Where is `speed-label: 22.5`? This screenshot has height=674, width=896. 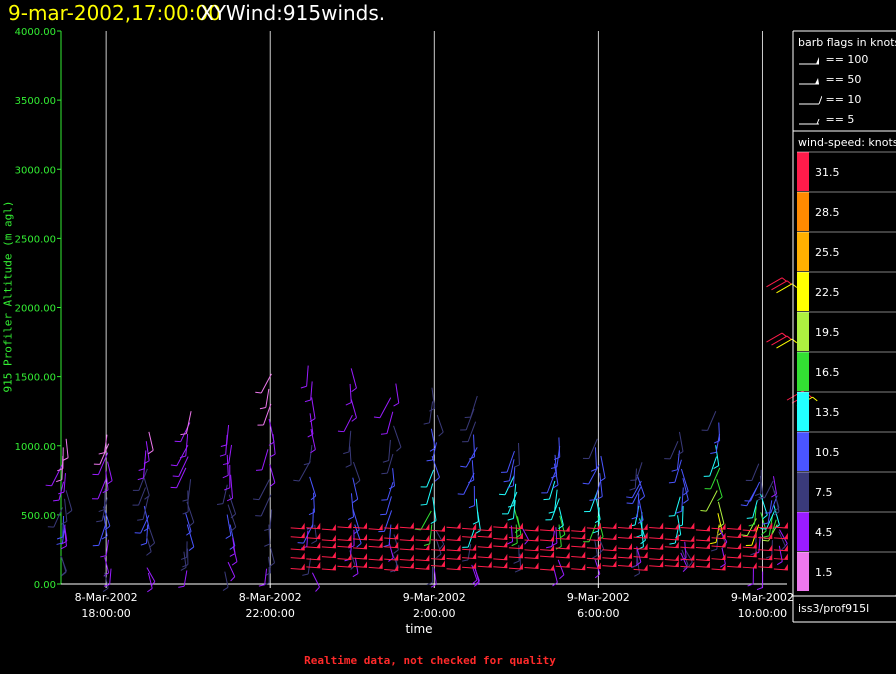
speed-label: 22.5 is located at coordinates (827, 292).